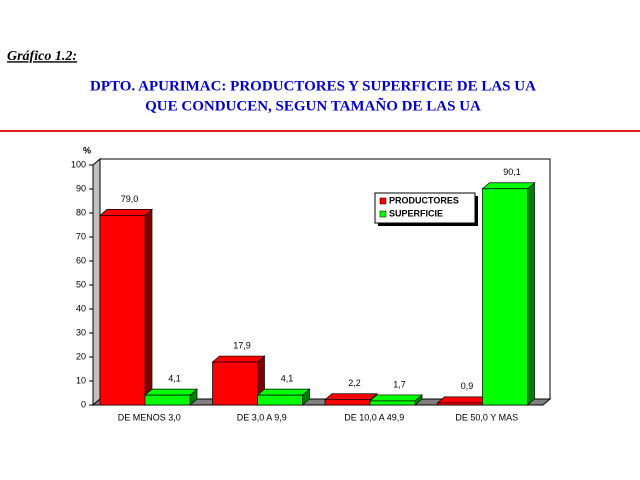 This screenshot has width=640, height=480. Describe the element at coordinates (262, 417) in the screenshot. I see `x-tick-label: DE 3,0 A 9,9` at that location.